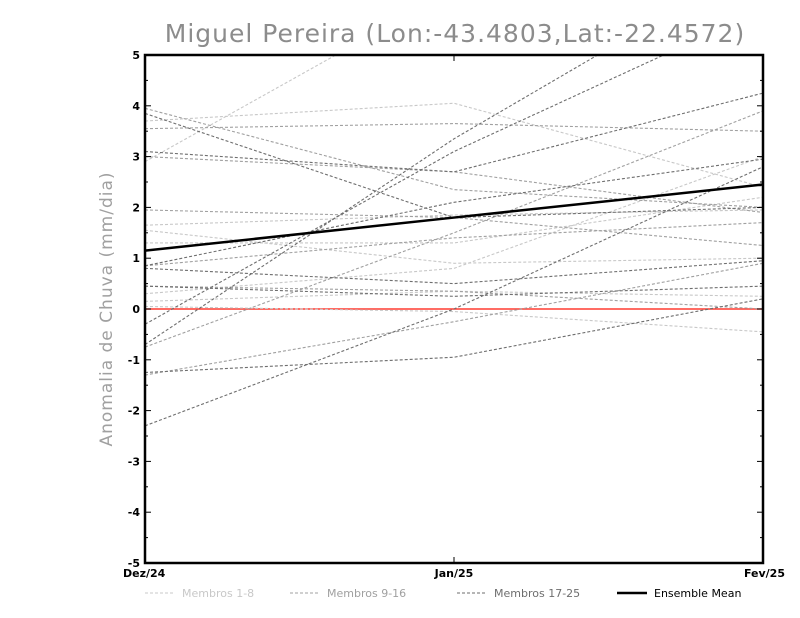 This screenshot has height=618, width=800. Describe the element at coordinates (134, 461) in the screenshot. I see `y-tick-label: -3` at that location.